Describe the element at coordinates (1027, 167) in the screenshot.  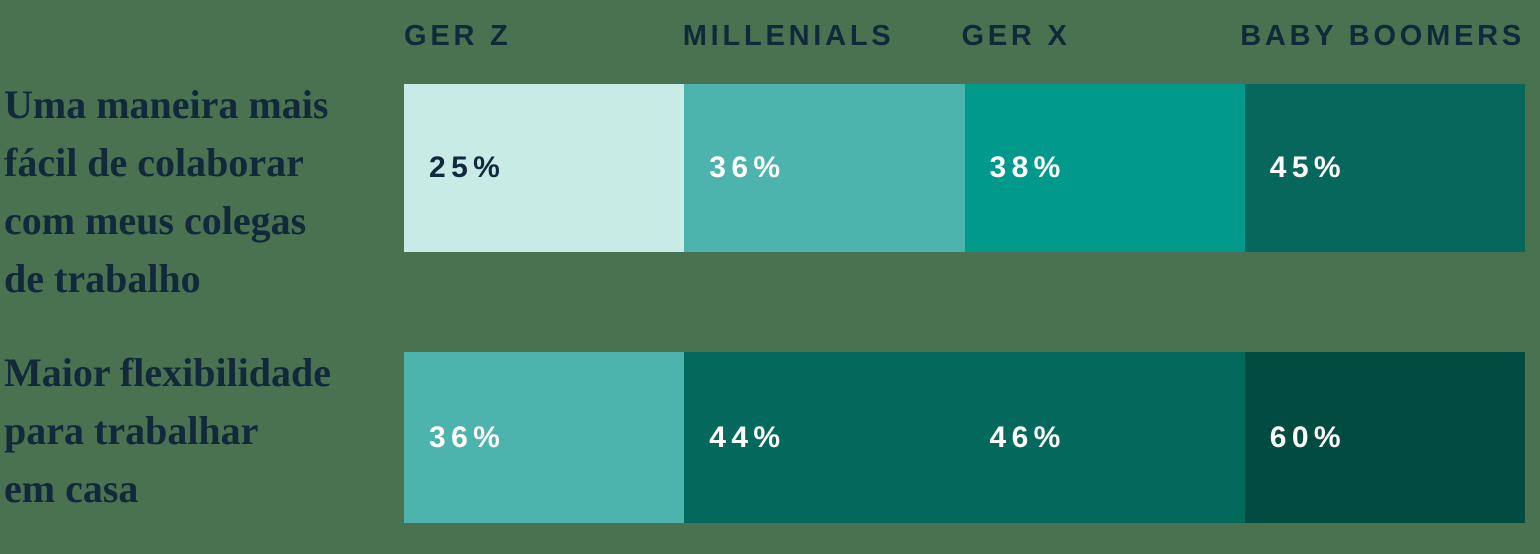
I see `value-label: 38%` at that location.